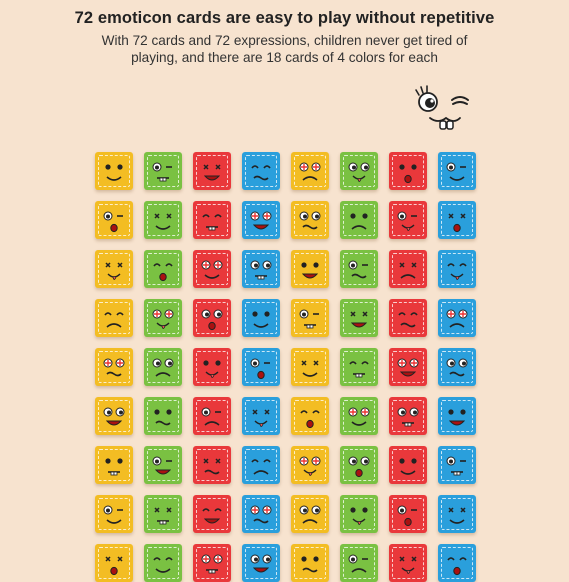 The height and width of the screenshot is (582, 569). Describe the element at coordinates (442, 107) in the screenshot. I see `winking-face-icon` at that location.